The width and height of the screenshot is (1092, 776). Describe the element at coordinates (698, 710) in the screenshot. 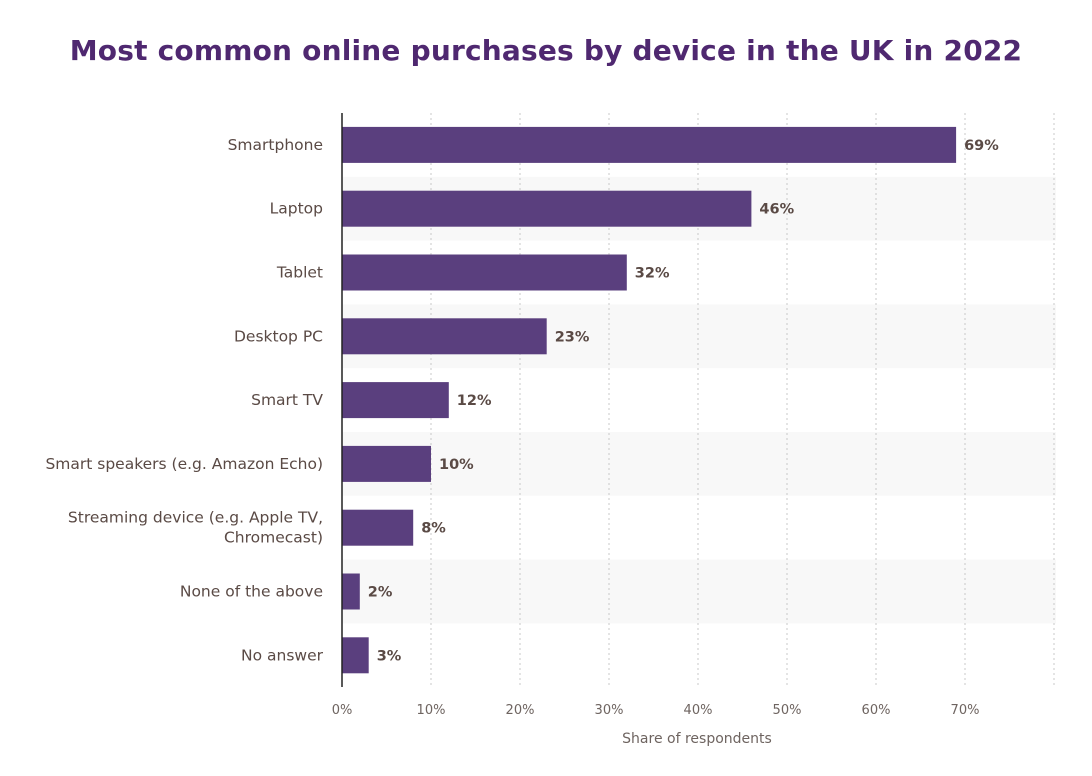

I see `x-tick-label: 40%` at that location.